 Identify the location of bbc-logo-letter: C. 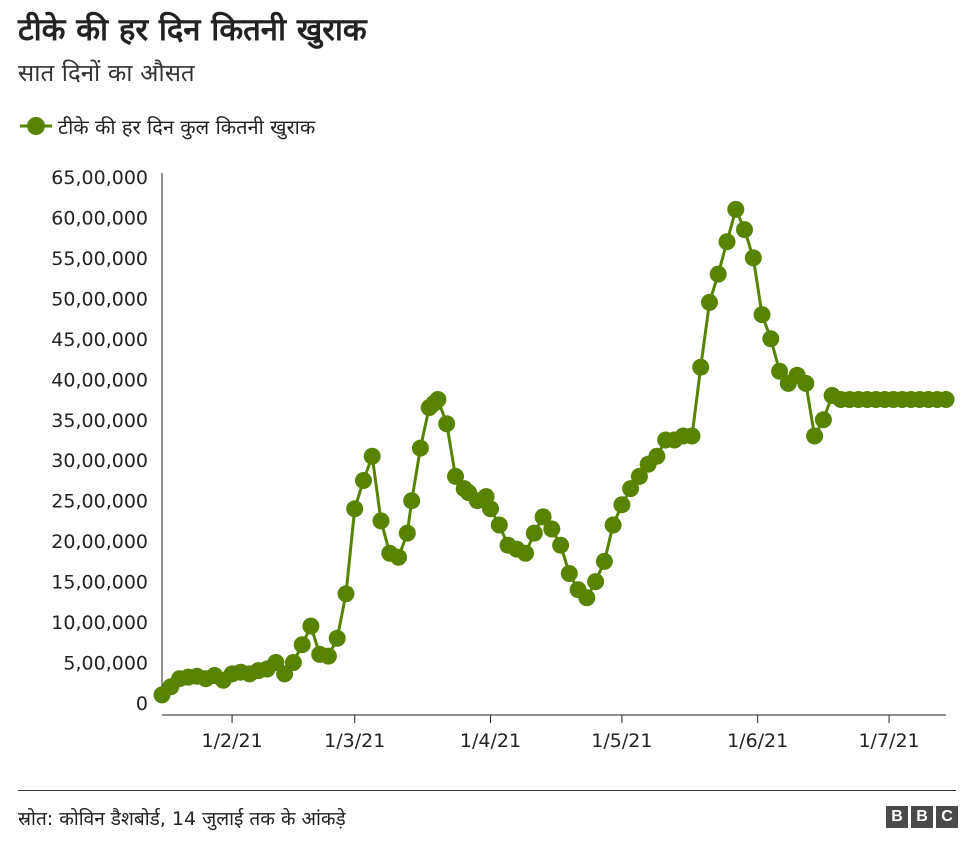
(947, 817).